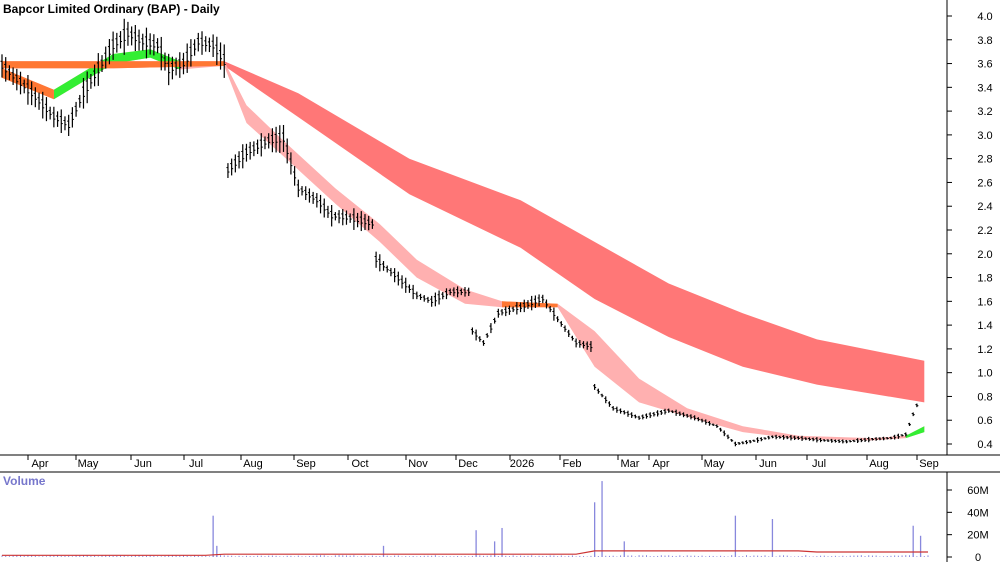  What do you see at coordinates (978, 557) in the screenshot?
I see `volume-tick-label: 0` at bounding box center [978, 557].